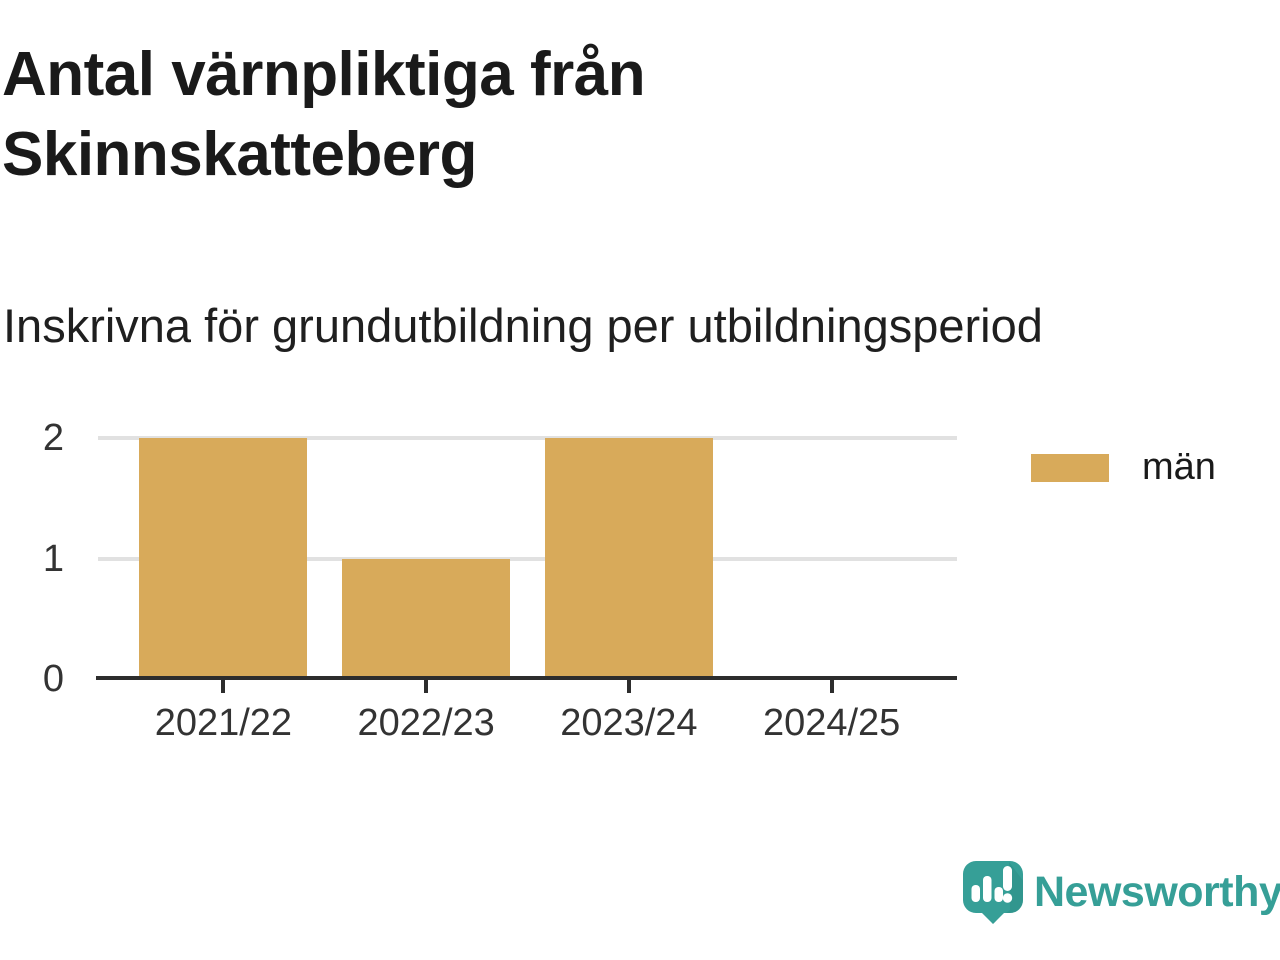 The height and width of the screenshot is (960, 1280). Describe the element at coordinates (526, 678) in the screenshot. I see `x-axis-line` at that location.